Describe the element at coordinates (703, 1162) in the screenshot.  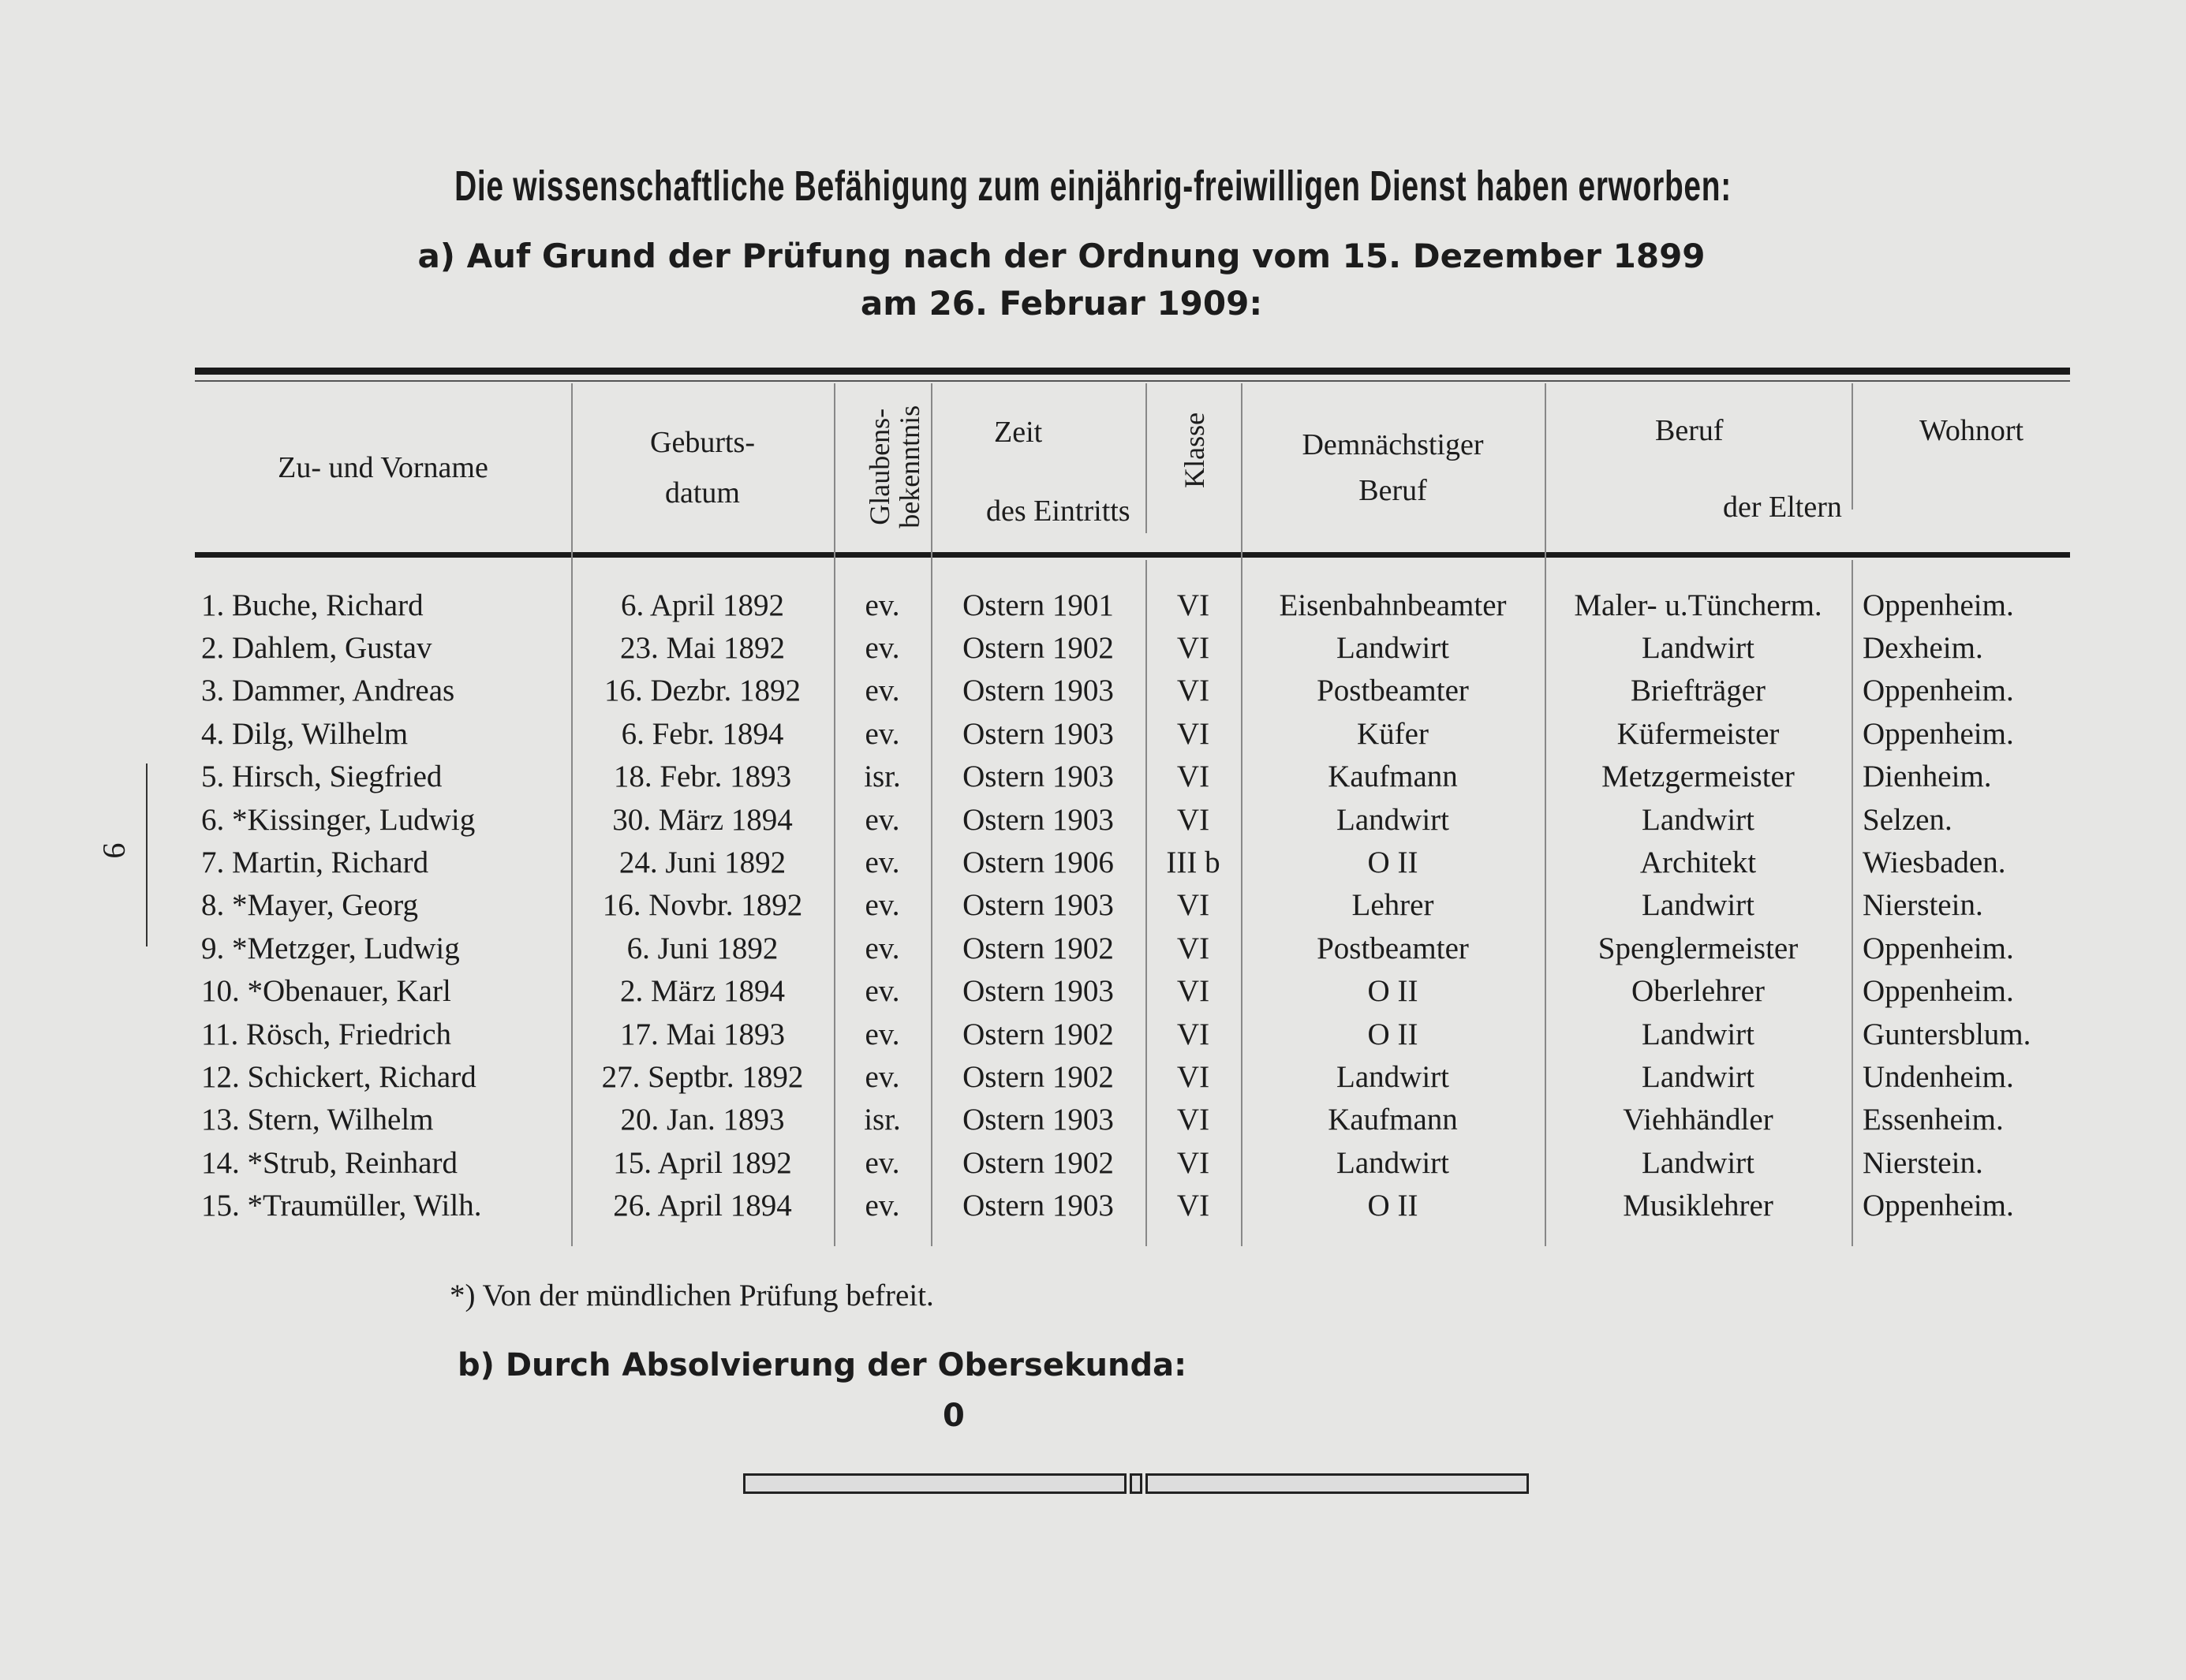
I see `cell-birth: 15. April 1892` at that location.